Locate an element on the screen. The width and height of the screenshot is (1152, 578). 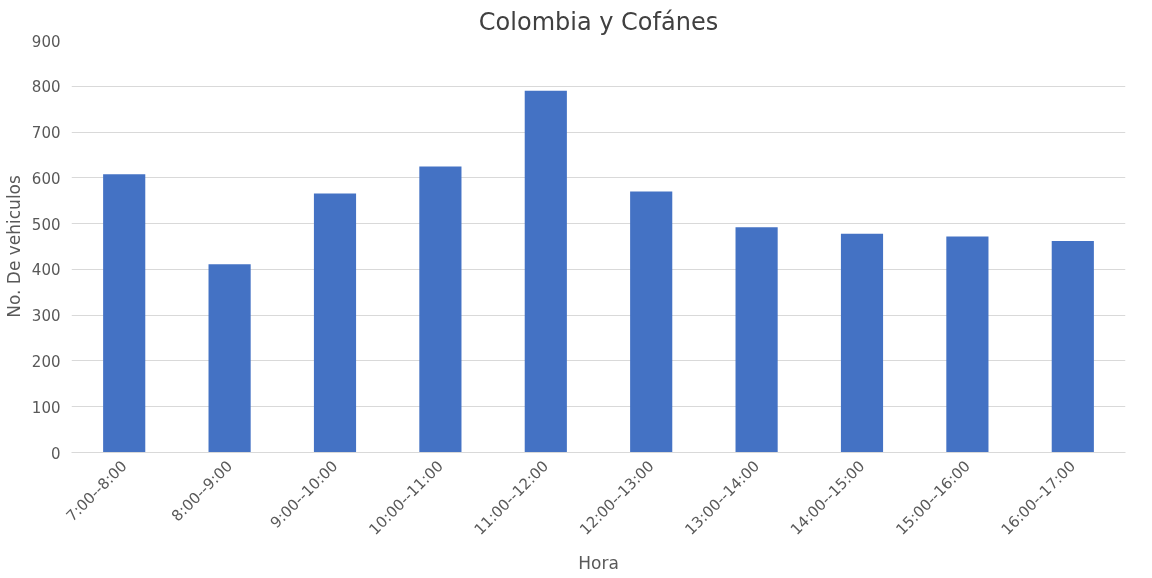
y-axis-title: No. De vehiculos is located at coordinates (13, 246).